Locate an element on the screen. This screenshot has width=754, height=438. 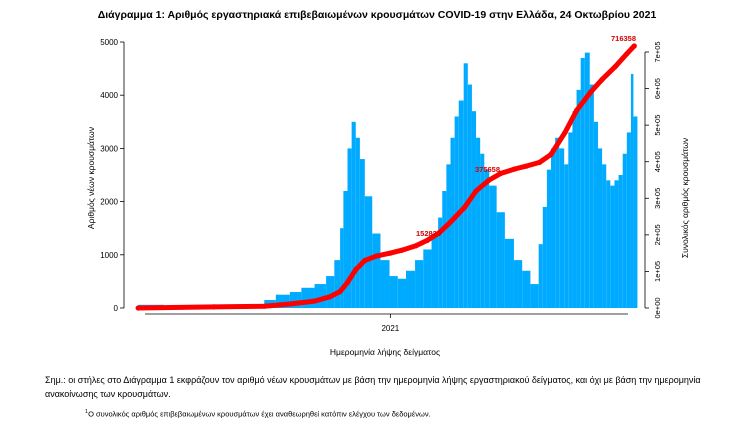
annotation-early: 152820 is located at coordinates (428, 233).